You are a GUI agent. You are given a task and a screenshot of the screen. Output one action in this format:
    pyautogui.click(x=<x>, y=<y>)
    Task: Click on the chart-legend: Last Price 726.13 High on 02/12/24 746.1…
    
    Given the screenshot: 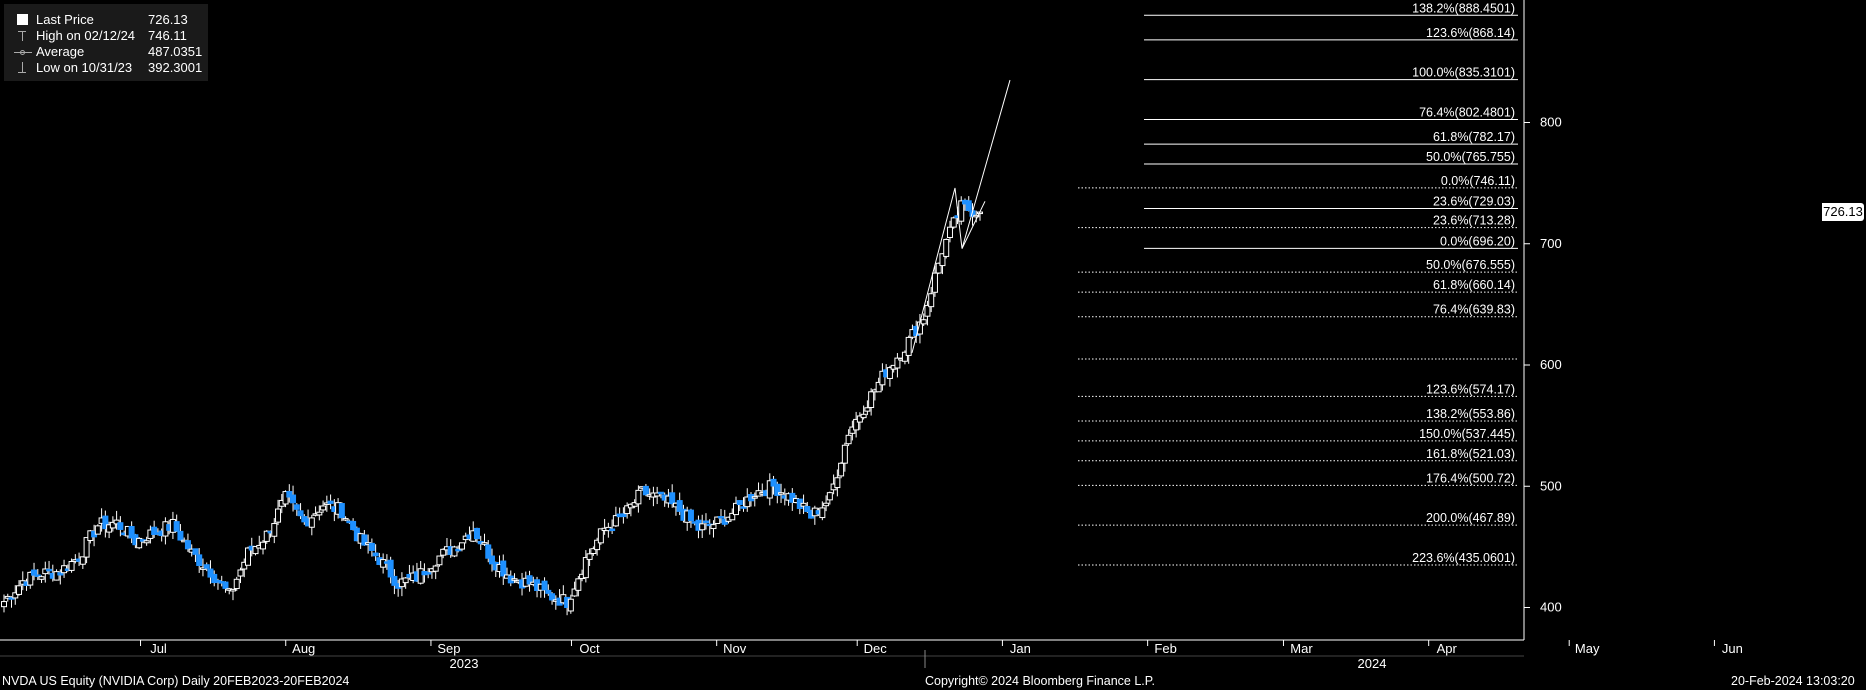 What is the action you would take?
    pyautogui.click(x=106, y=42)
    